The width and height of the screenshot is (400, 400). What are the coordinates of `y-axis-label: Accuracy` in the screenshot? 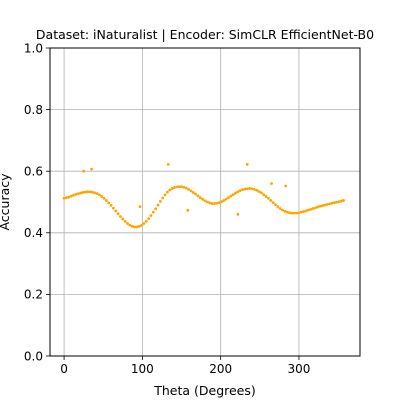 It's located at (6, 202).